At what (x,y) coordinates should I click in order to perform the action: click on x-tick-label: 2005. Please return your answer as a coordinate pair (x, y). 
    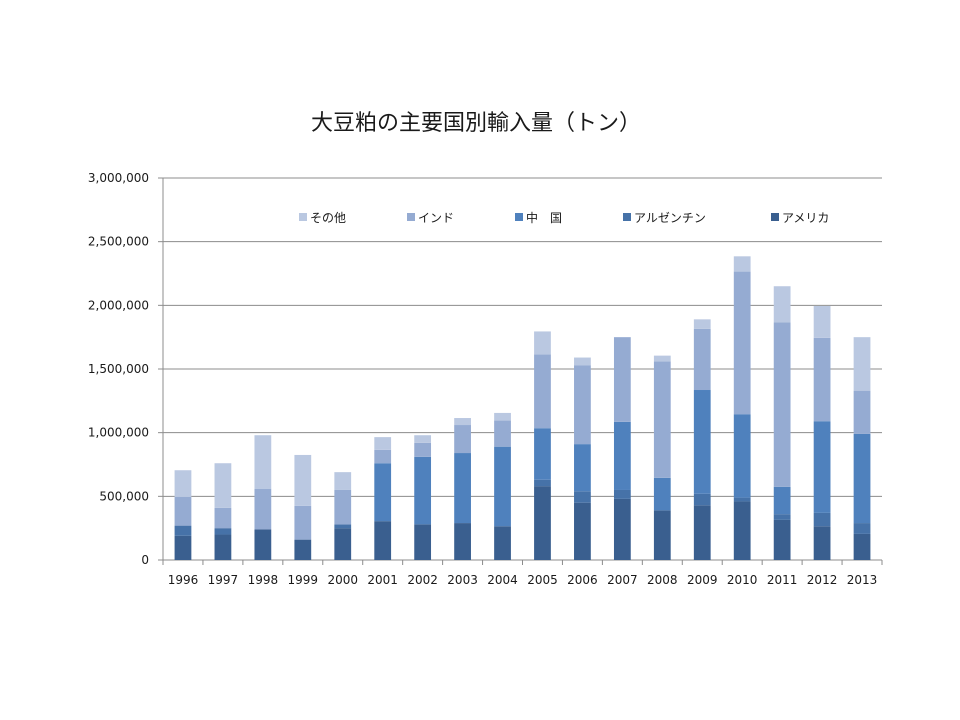
    Looking at the image, I should click on (542, 580).